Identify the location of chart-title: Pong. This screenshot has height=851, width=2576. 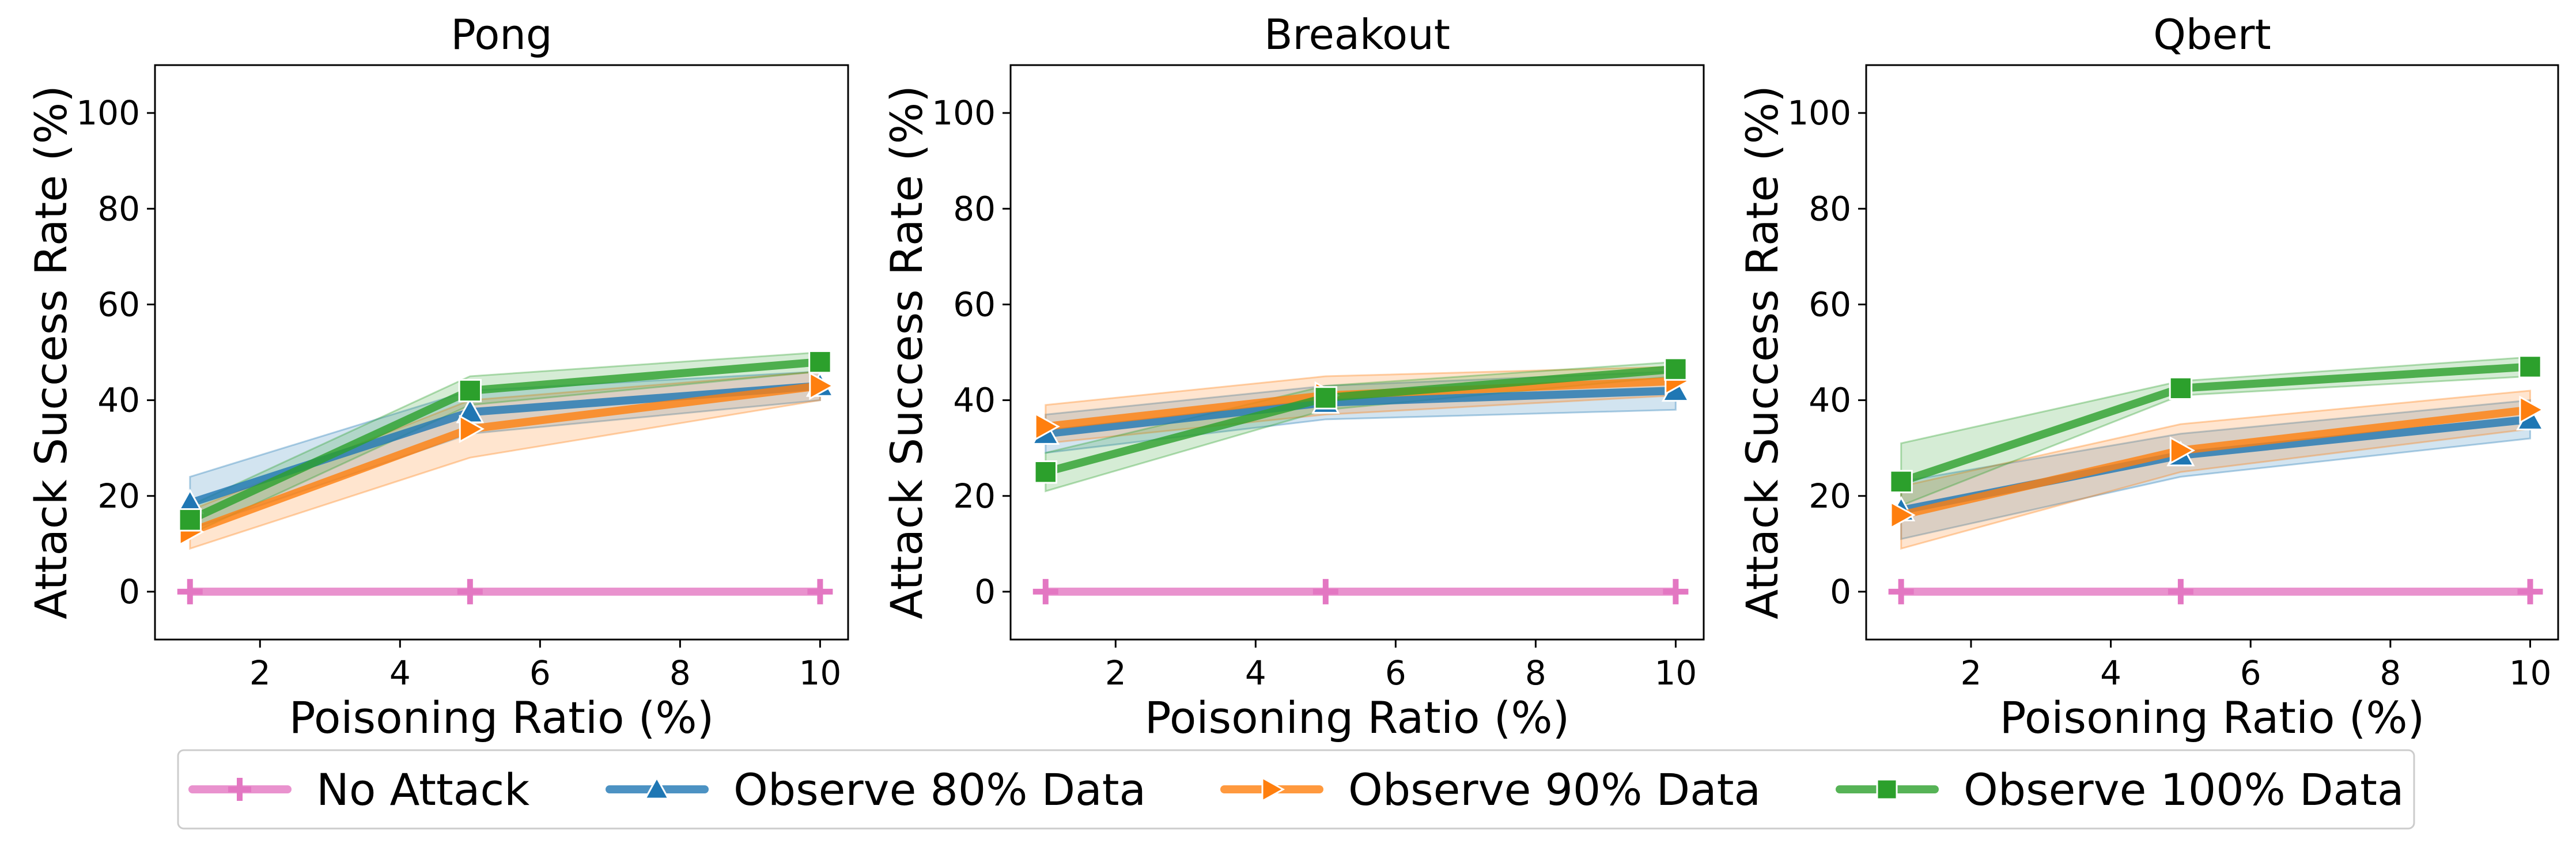
(501, 34).